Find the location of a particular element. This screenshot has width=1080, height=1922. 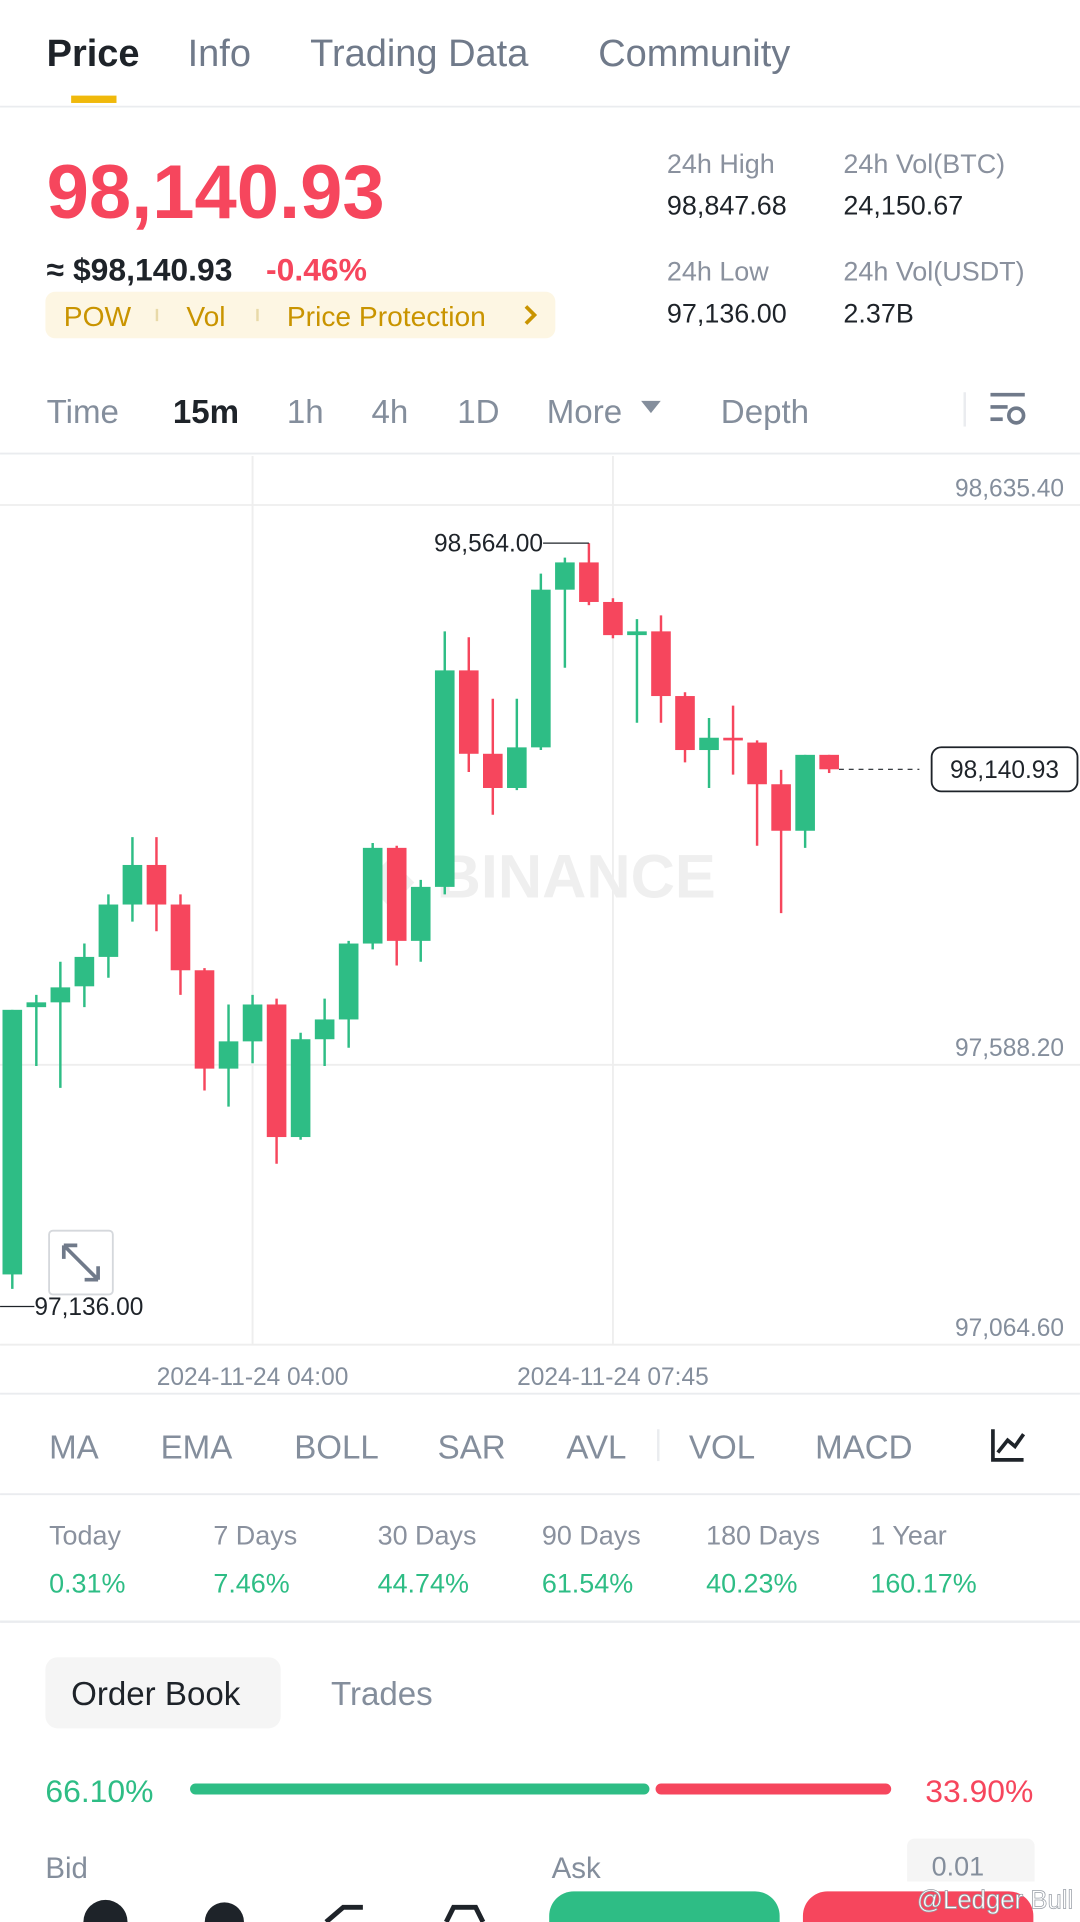

tab-background is located at coordinates (163, 1693).